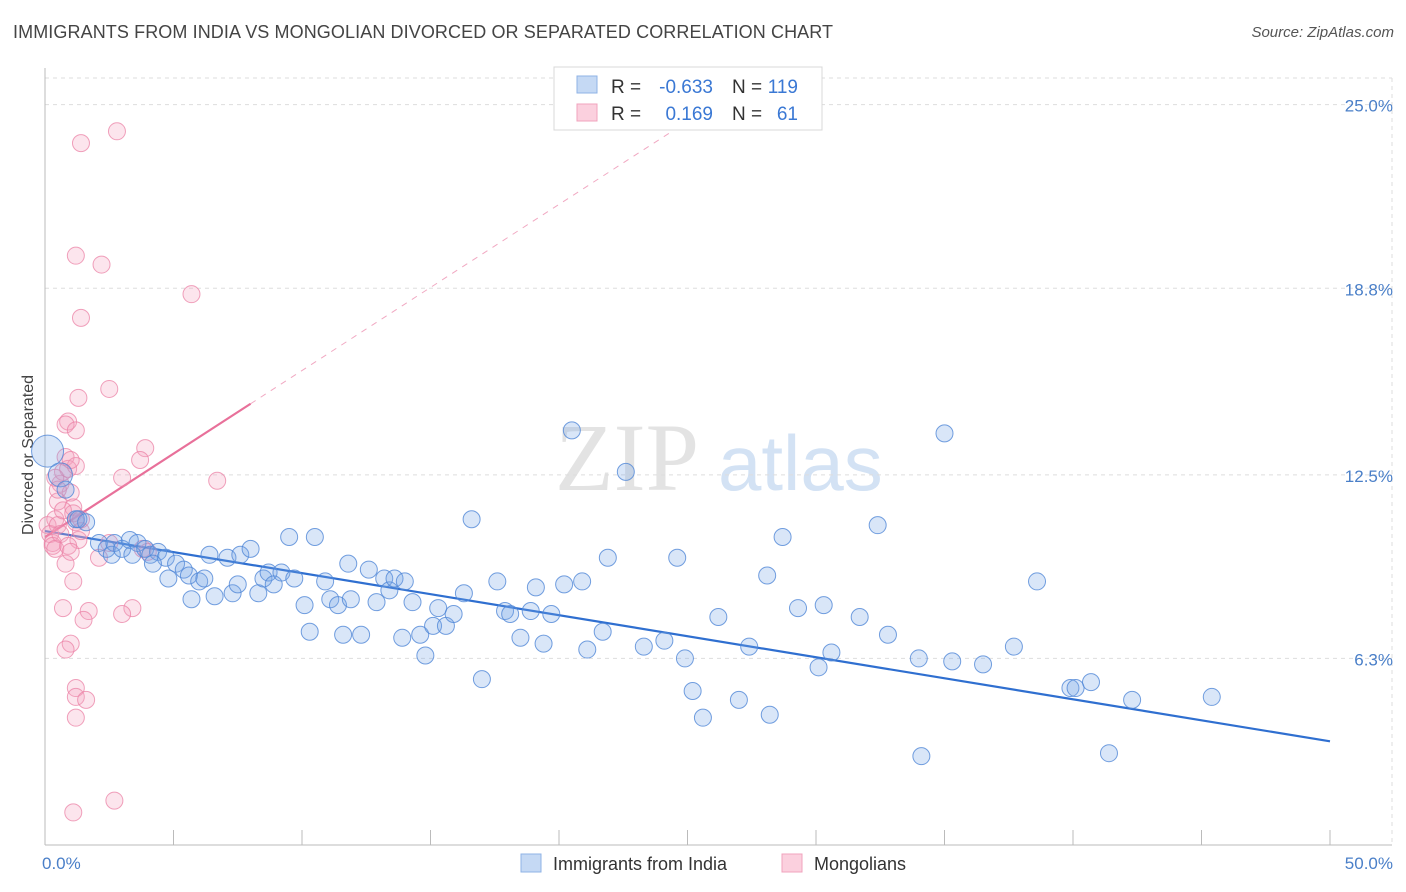 The height and width of the screenshot is (892, 1406). What do you see at coordinates (686, 87) in the screenshot?
I see `legend-r-value-india: -0.633` at bounding box center [686, 87].